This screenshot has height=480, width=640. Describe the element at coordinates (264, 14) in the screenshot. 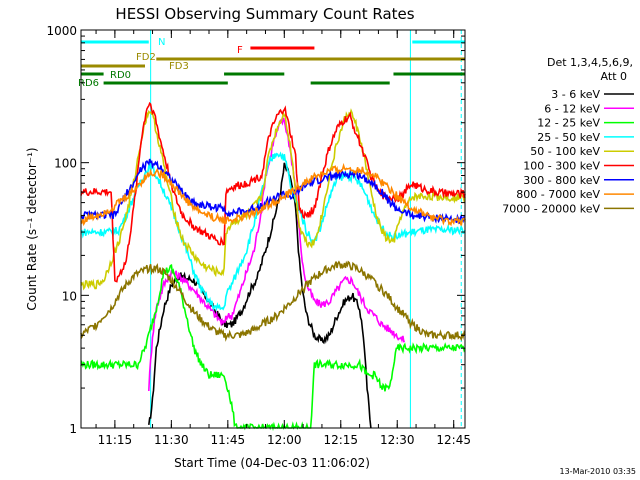

I see `chart-title: HESSI Observing Summary Count Rates` at that location.